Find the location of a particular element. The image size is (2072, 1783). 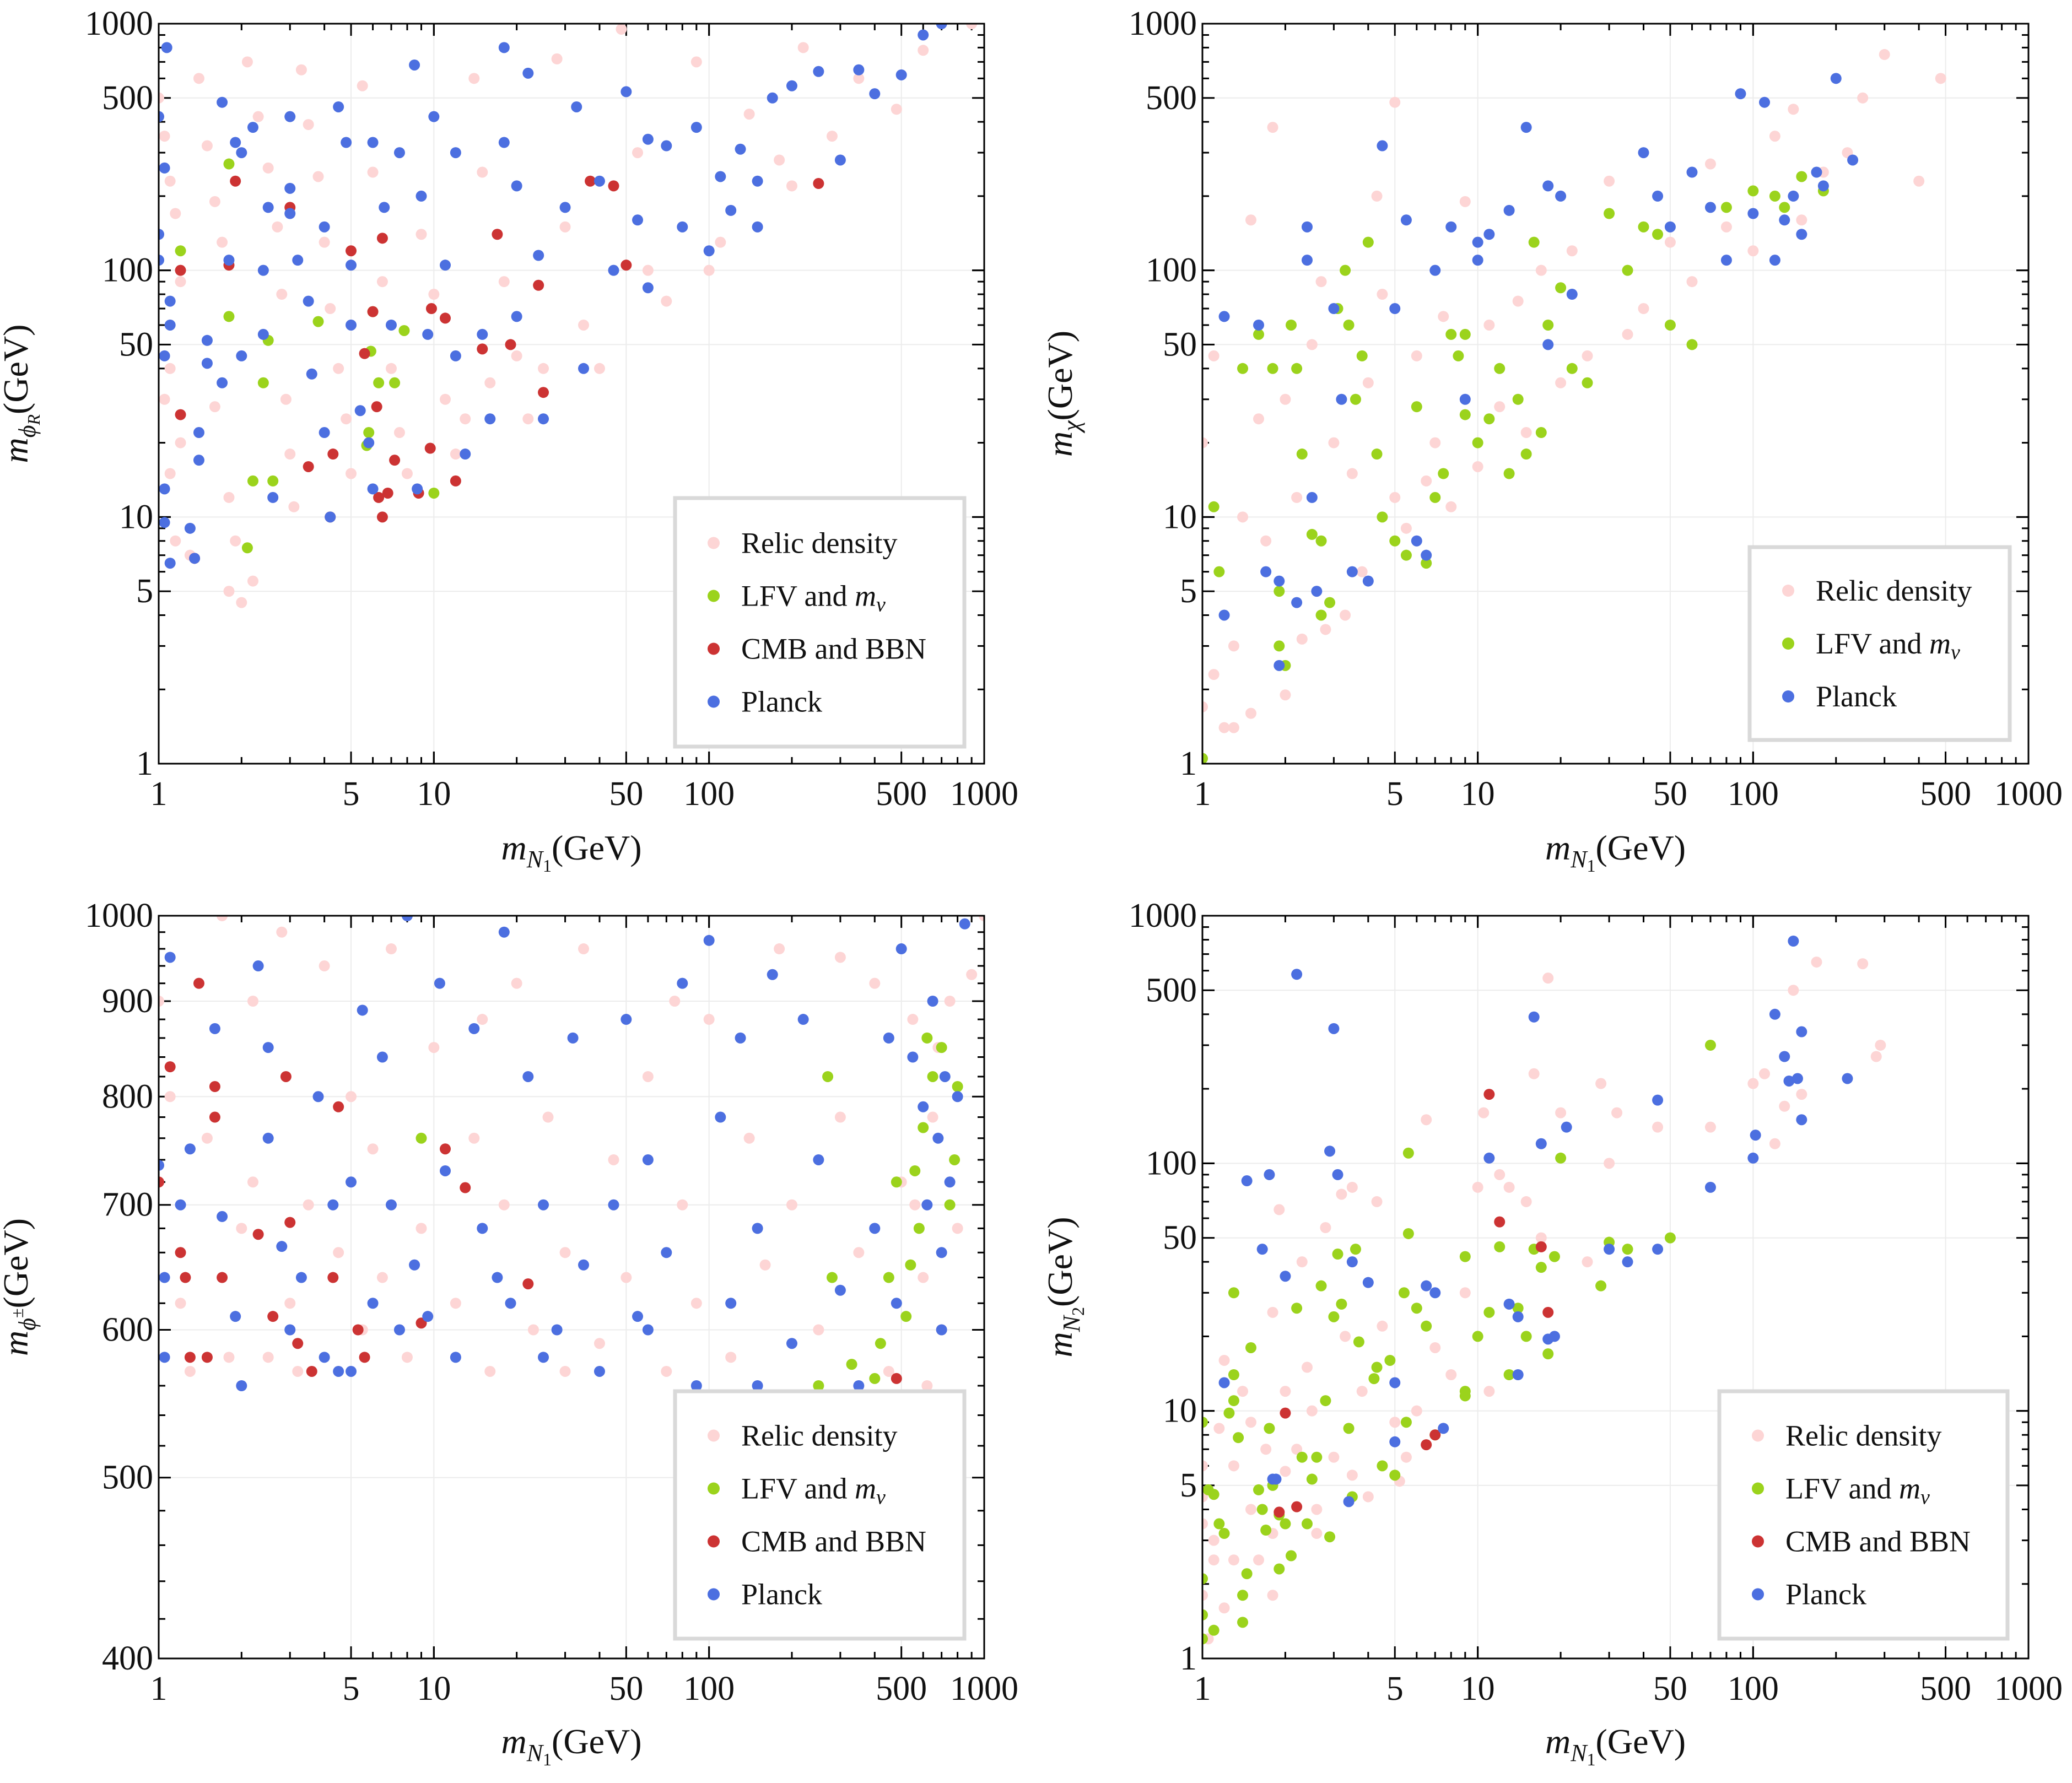

legend: Relic density LFV and mν CMB and BBN Planck is located at coordinates (1863, 1515).